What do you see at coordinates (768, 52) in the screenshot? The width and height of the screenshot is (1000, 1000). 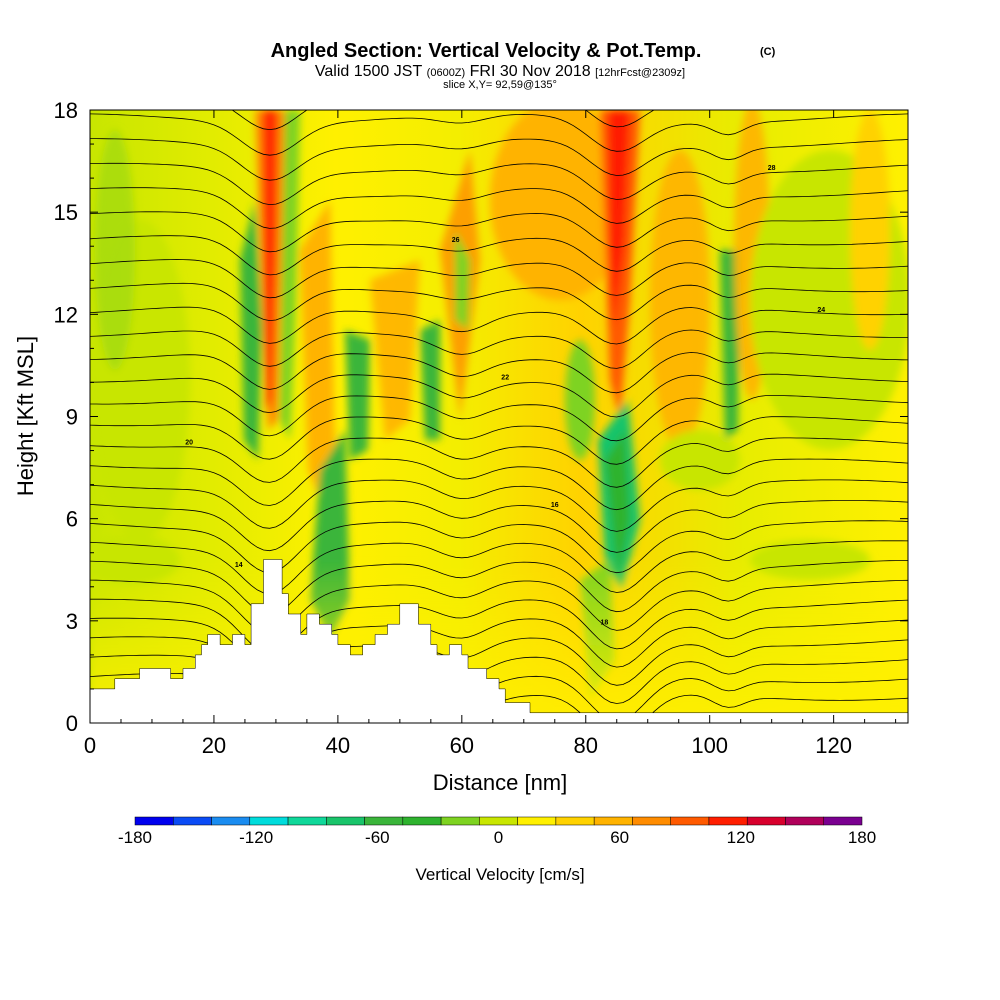 I see `chart-title-mark: (C)` at bounding box center [768, 52].